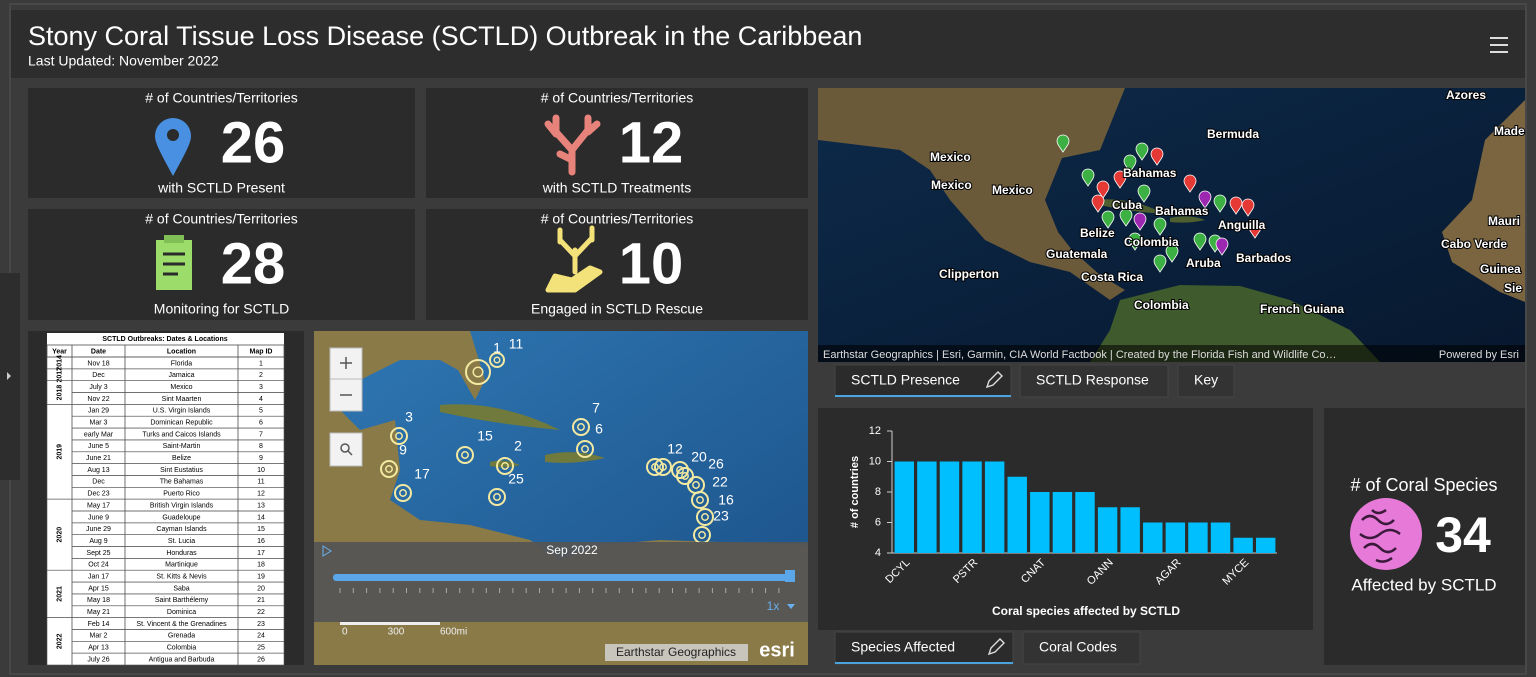  What do you see at coordinates (261, 541) in the screenshot?
I see `table-text: 16` at bounding box center [261, 541].